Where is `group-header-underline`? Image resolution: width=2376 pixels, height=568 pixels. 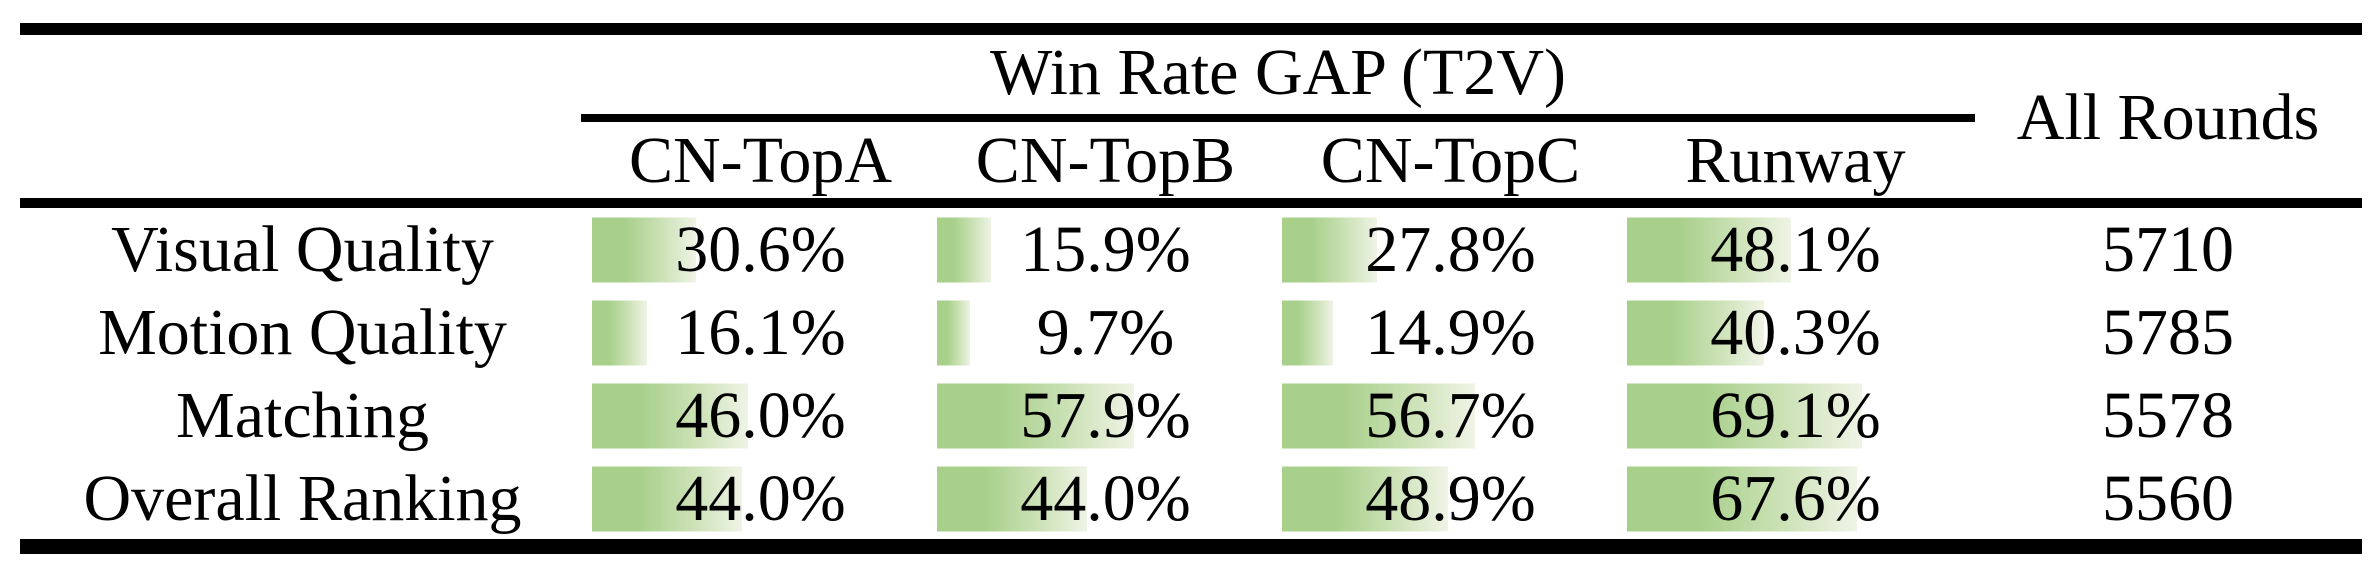
group-header-underline is located at coordinates (1278, 118).